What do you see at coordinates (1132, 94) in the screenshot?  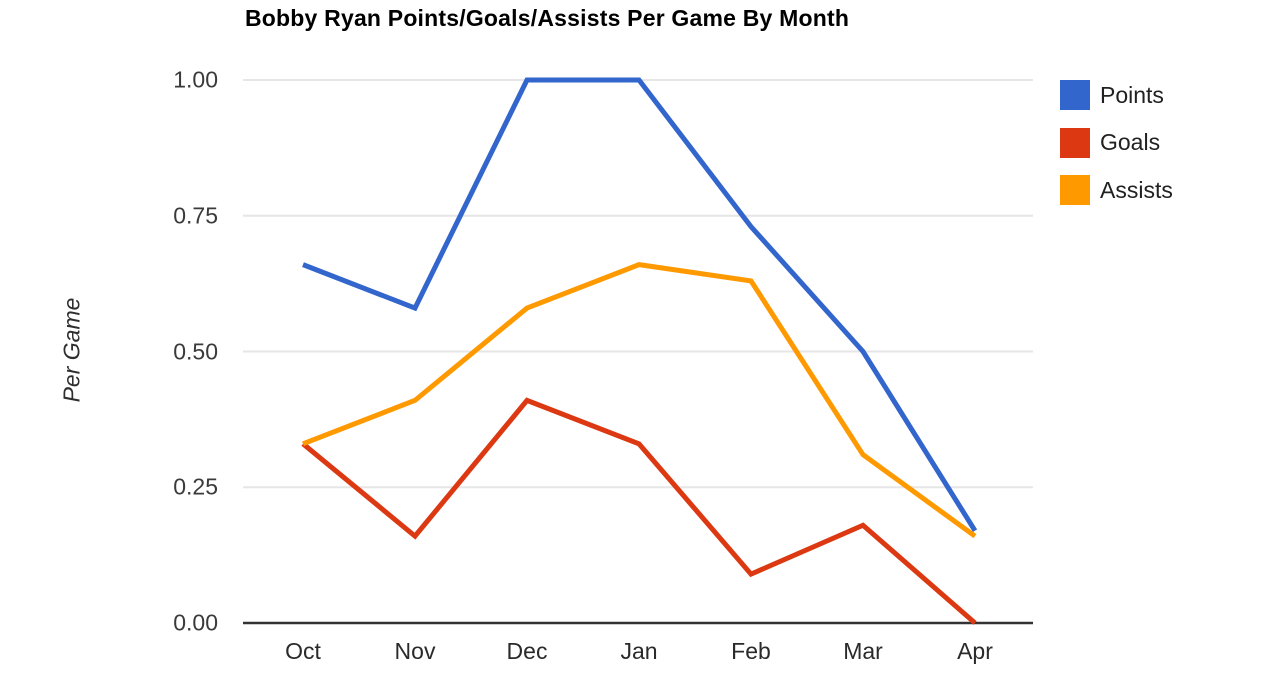 I see `legend-label: Points` at bounding box center [1132, 94].